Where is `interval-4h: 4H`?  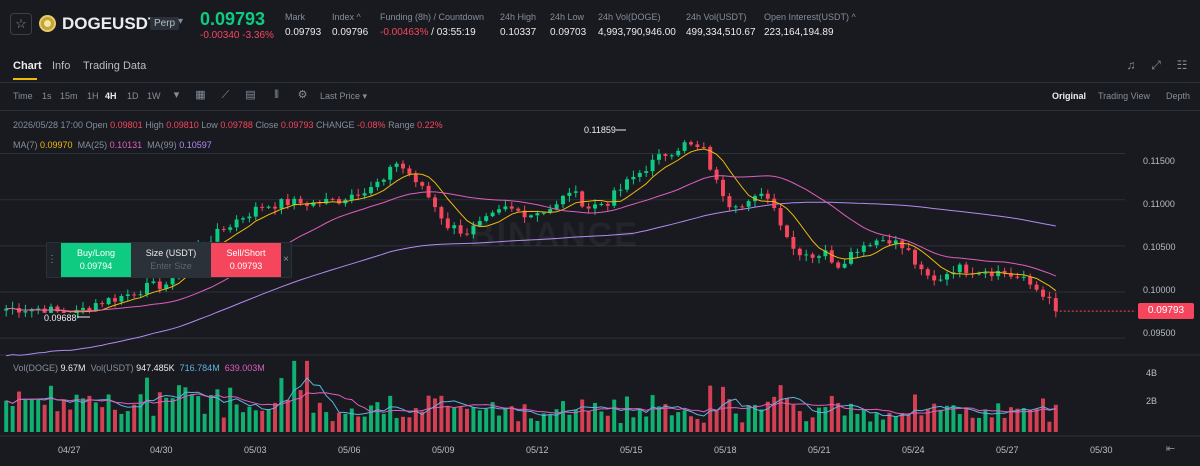 interval-4h: 4H is located at coordinates (111, 96).